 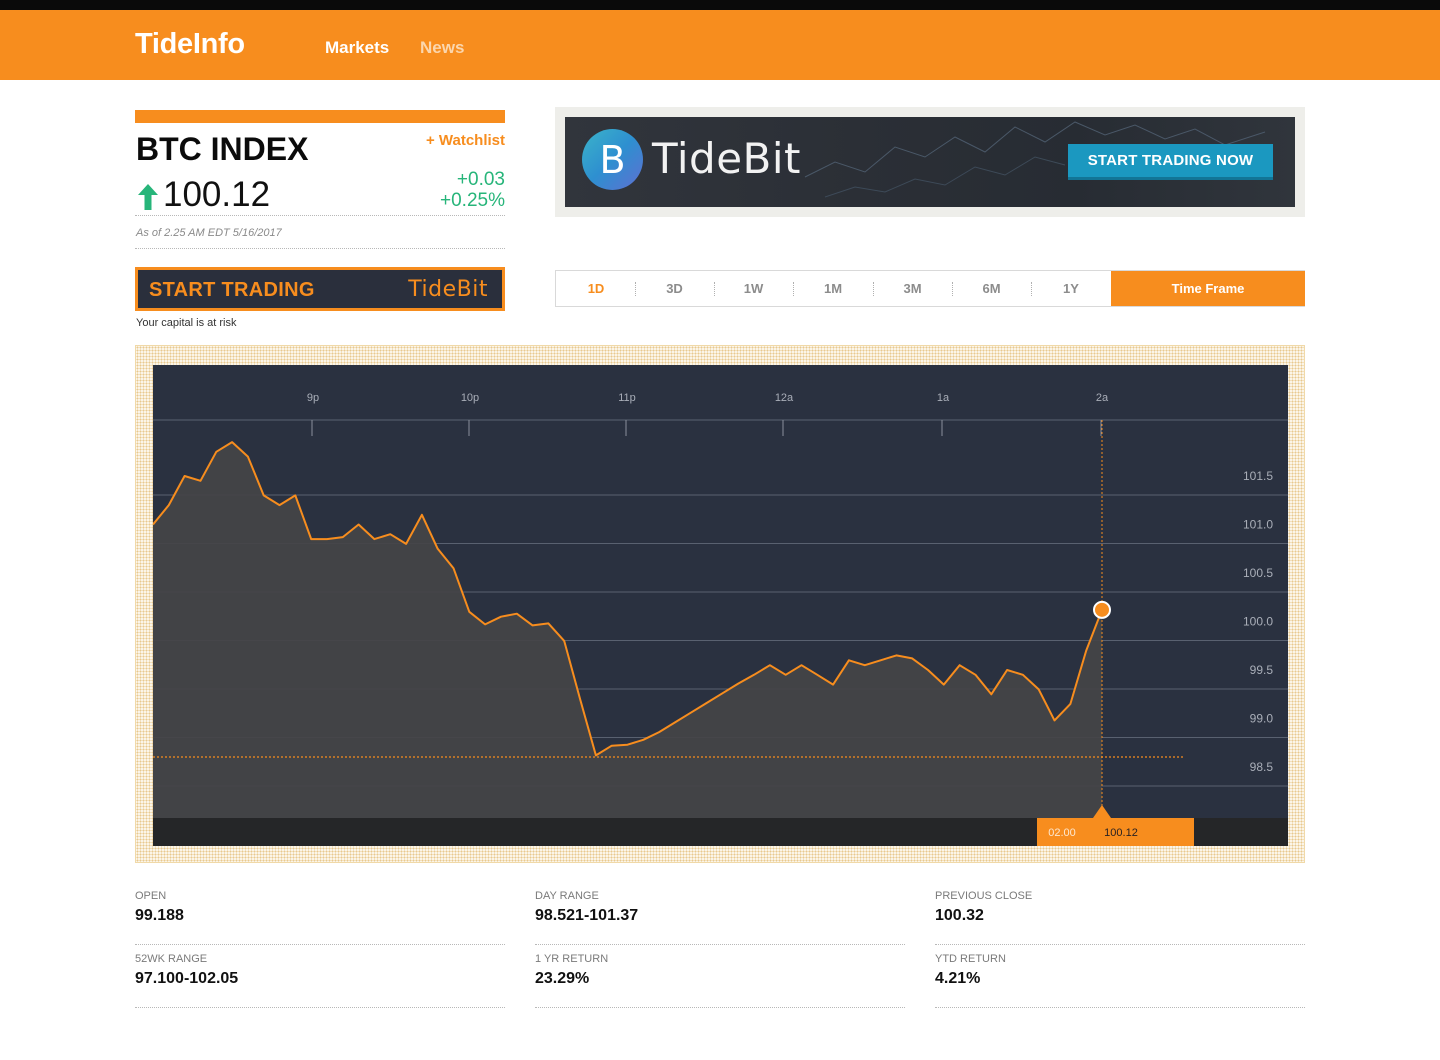 I want to click on stat-value: 23.29%, so click(x=562, y=978).